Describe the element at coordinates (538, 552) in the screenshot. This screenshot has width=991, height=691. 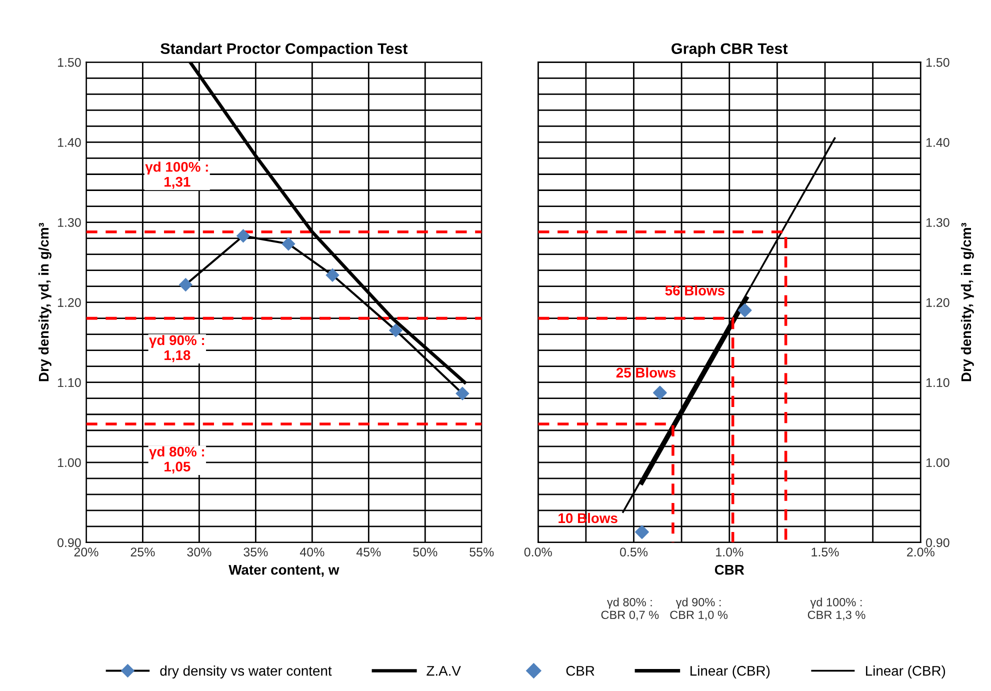
I see `x-tick-label: 0.0%` at that location.